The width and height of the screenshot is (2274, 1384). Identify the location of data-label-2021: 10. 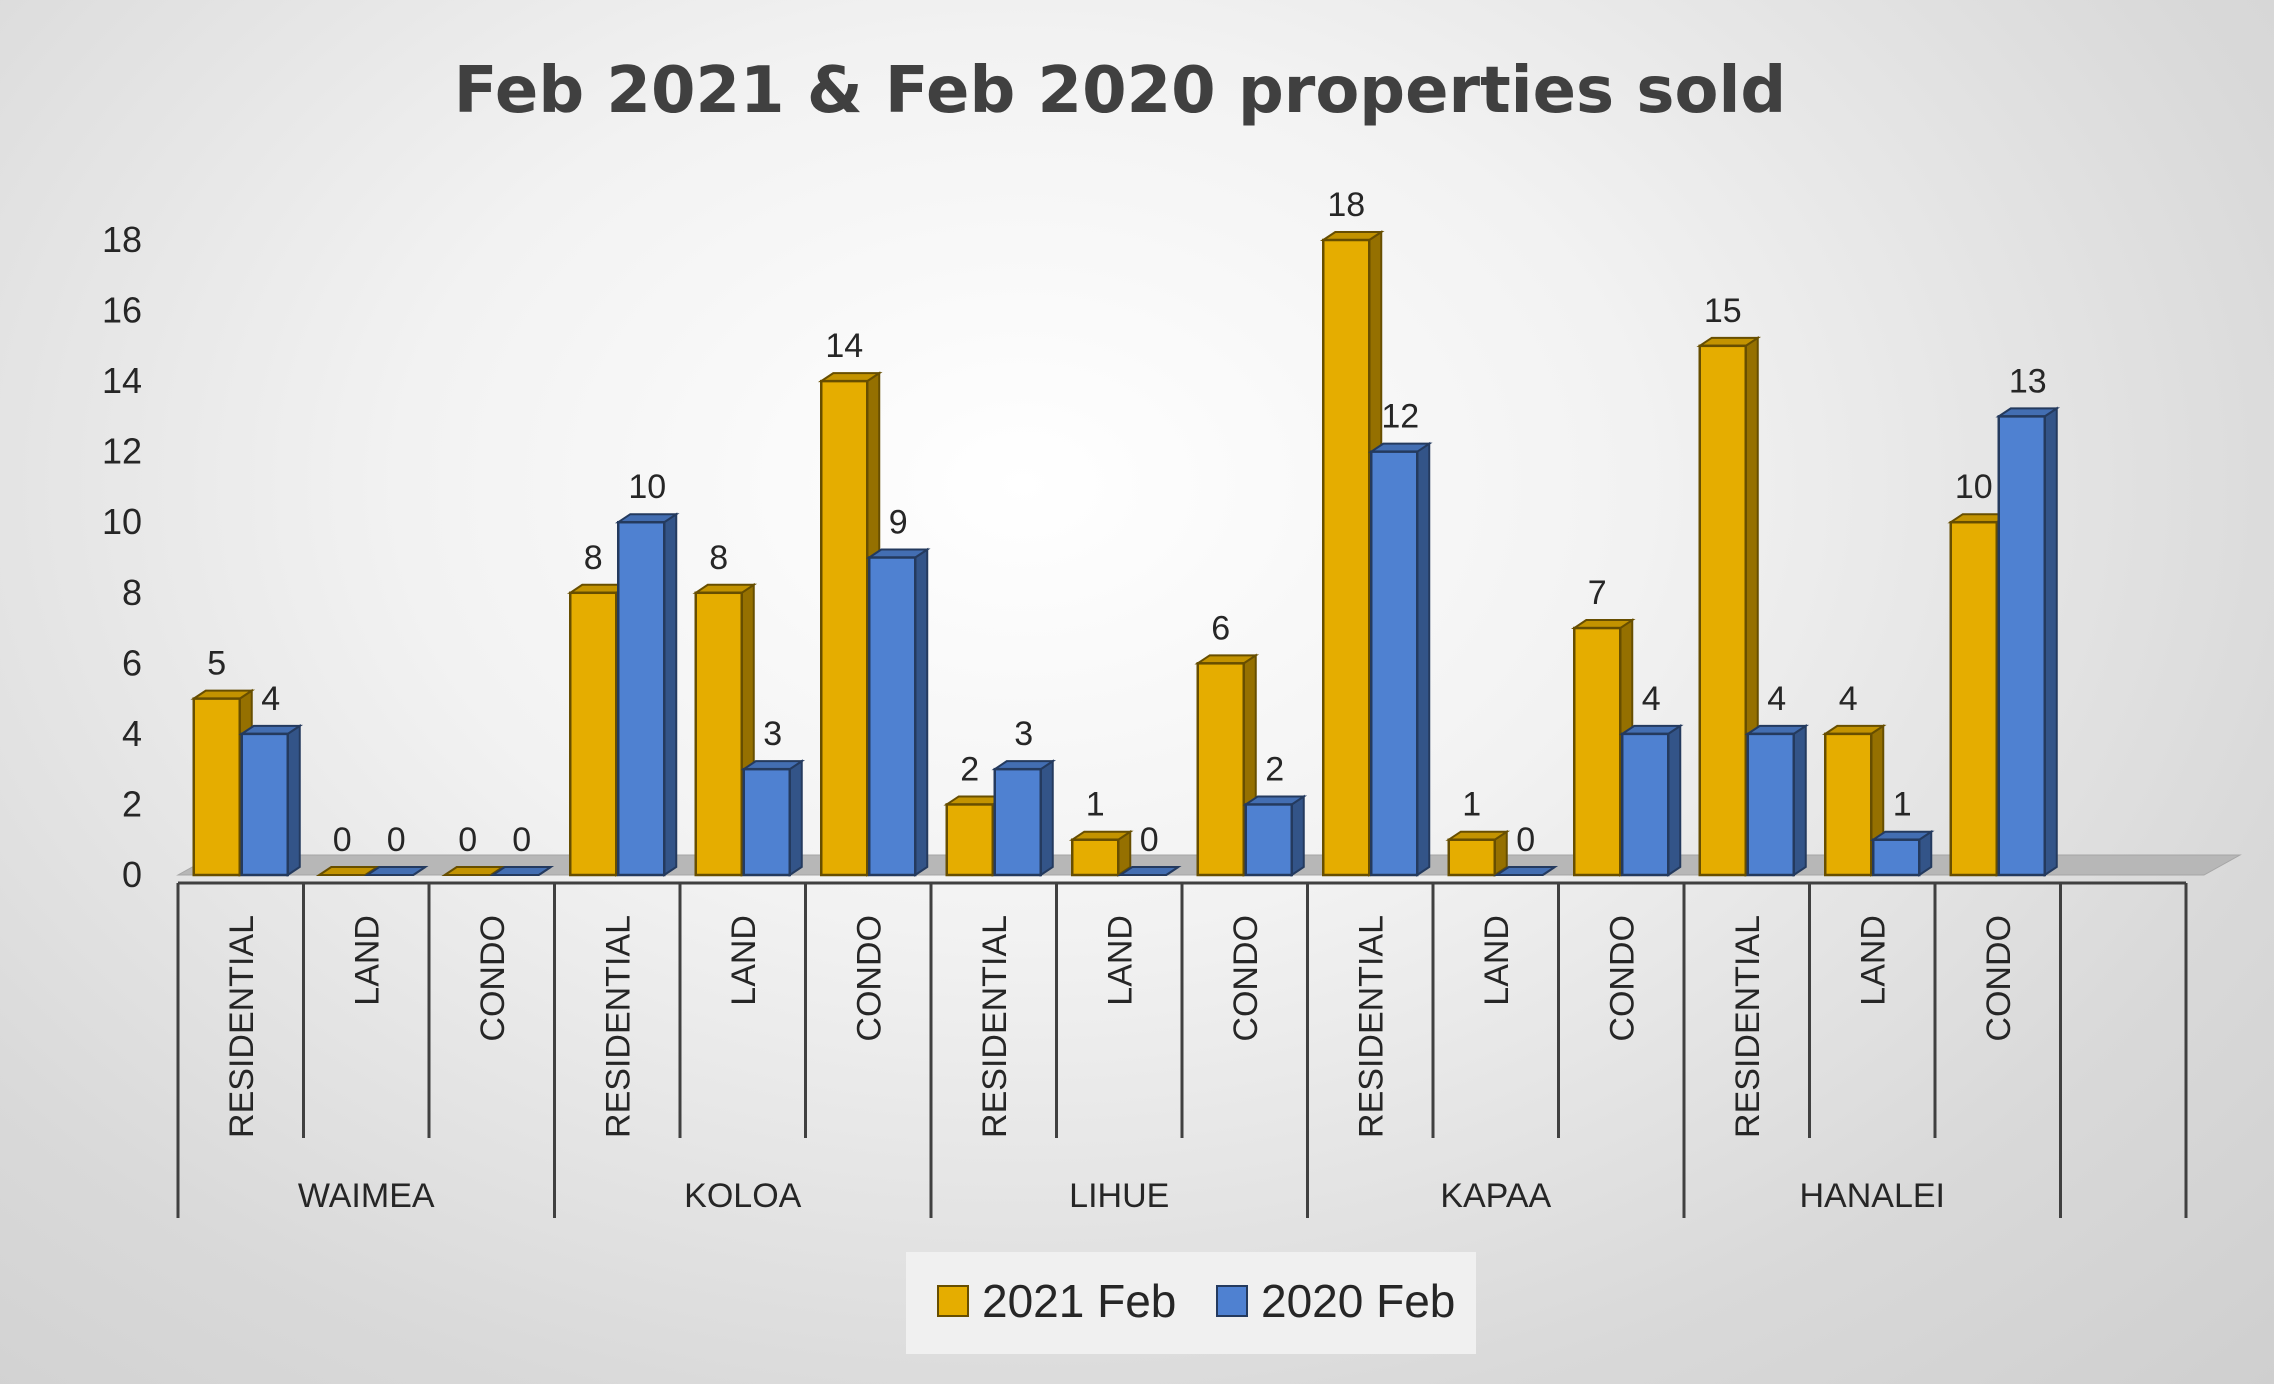
(1974, 487).